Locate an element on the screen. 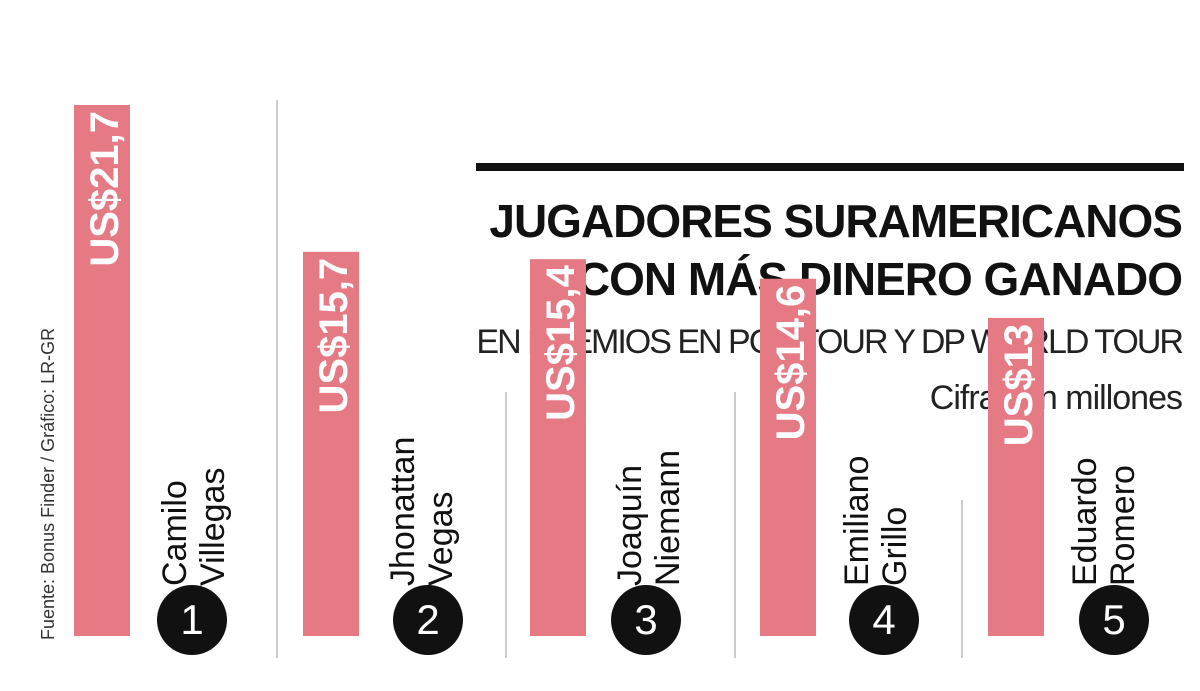 Image resolution: width=1200 pixels, height=691 pixels. player-last-name: Grillo is located at coordinates (895, 546).